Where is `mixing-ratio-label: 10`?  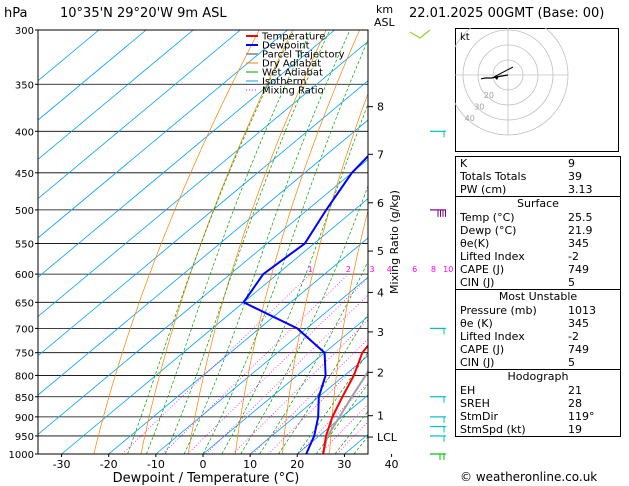
mixing-ratio-label: 10 is located at coordinates (448, 269).